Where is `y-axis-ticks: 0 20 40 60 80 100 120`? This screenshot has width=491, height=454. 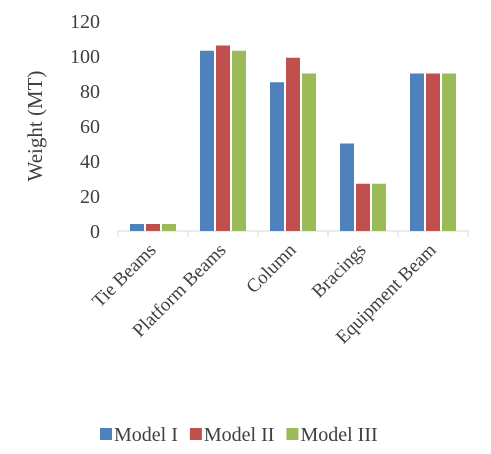
y-axis-ticks: 0 20 40 60 80 100 120 is located at coordinates (85, 127).